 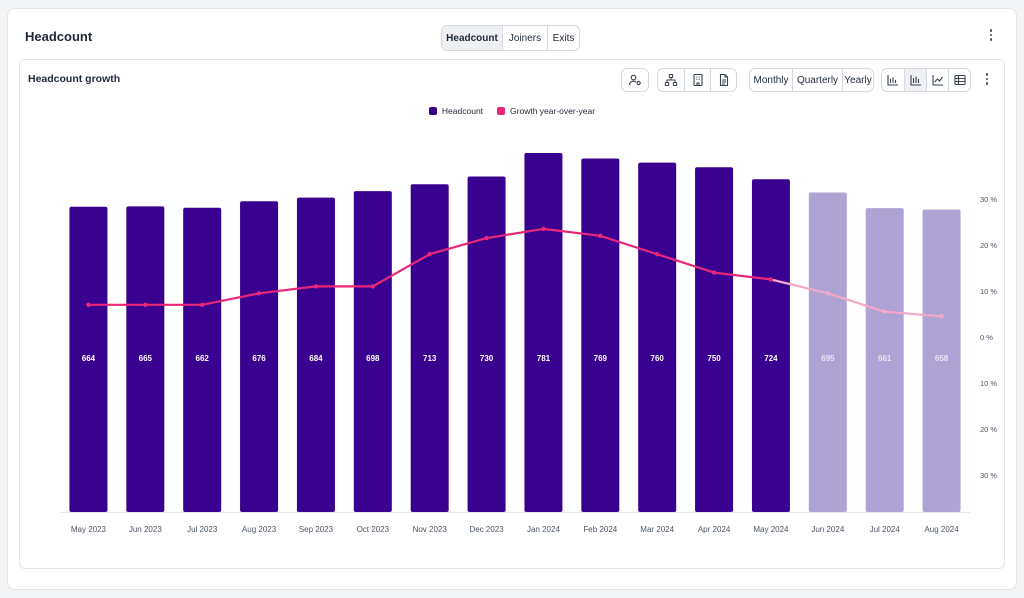 I want to click on legend-headcount-label: Headcount, so click(x=462, y=111).